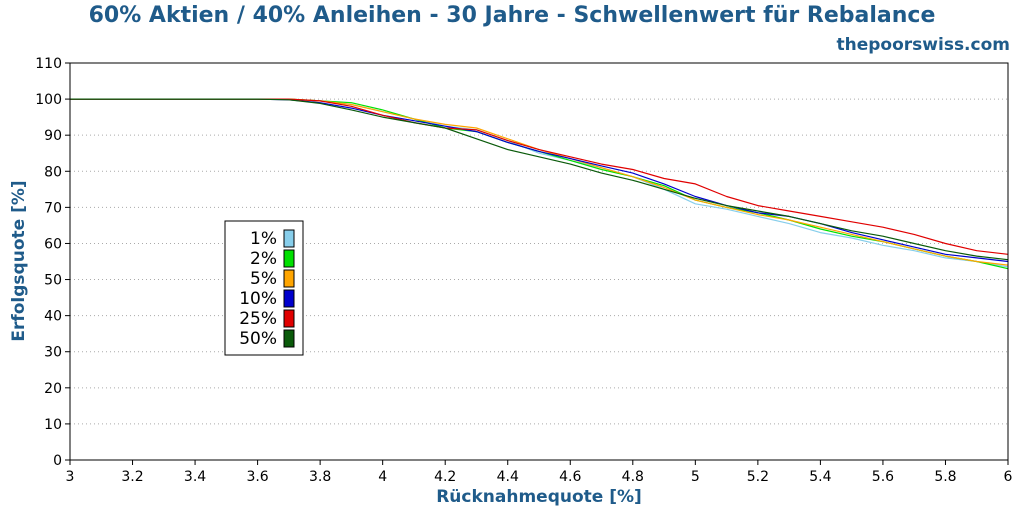  I want to click on legend: 1%2%5%10%25%50%, so click(264, 288).